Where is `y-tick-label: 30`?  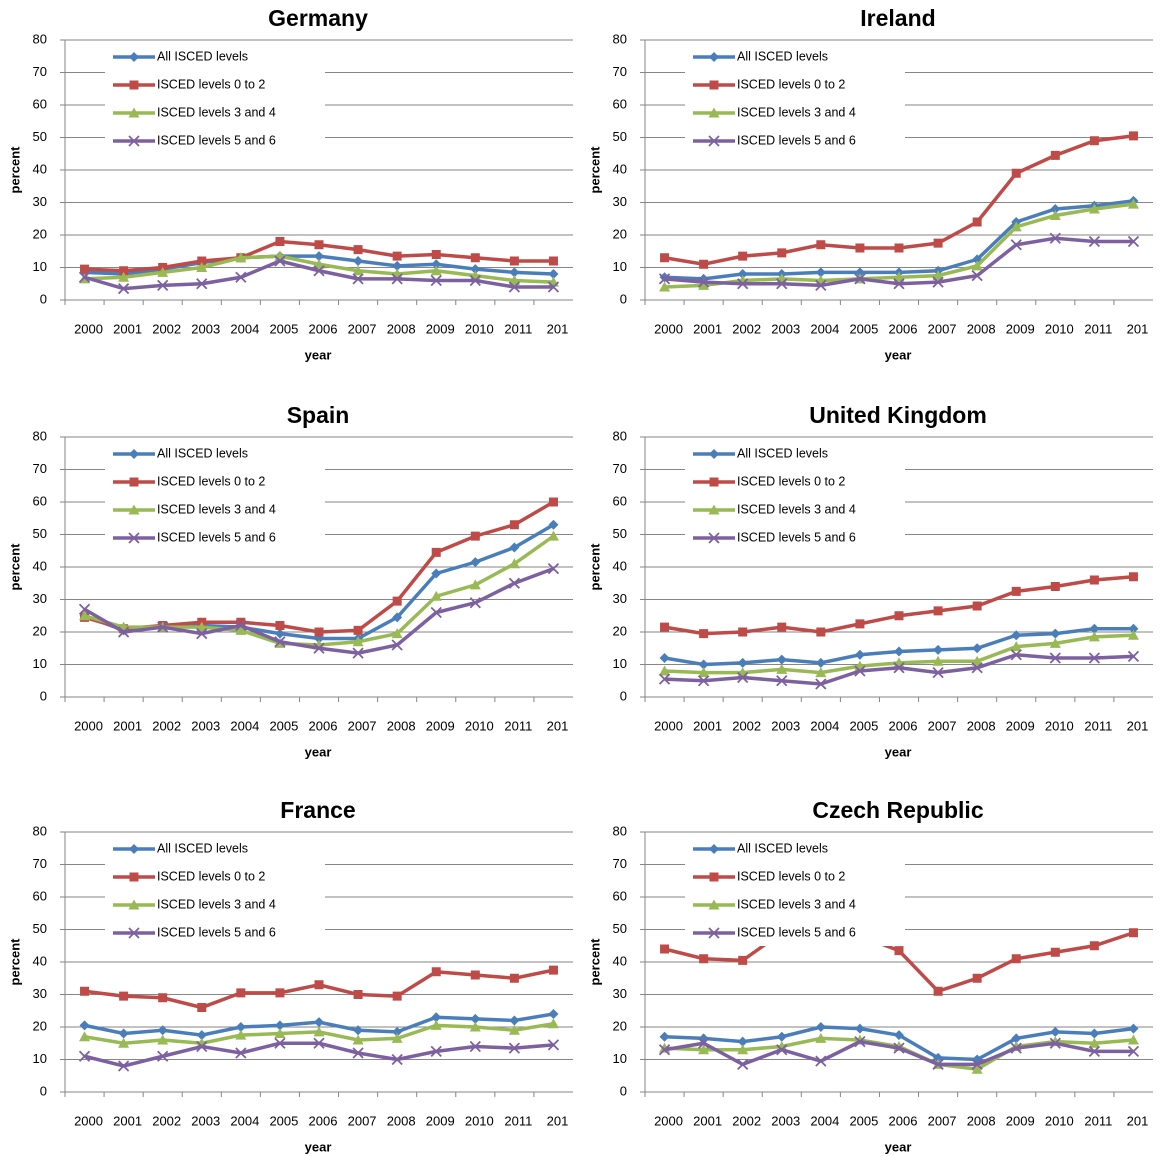 y-tick-label: 30 is located at coordinates (620, 598).